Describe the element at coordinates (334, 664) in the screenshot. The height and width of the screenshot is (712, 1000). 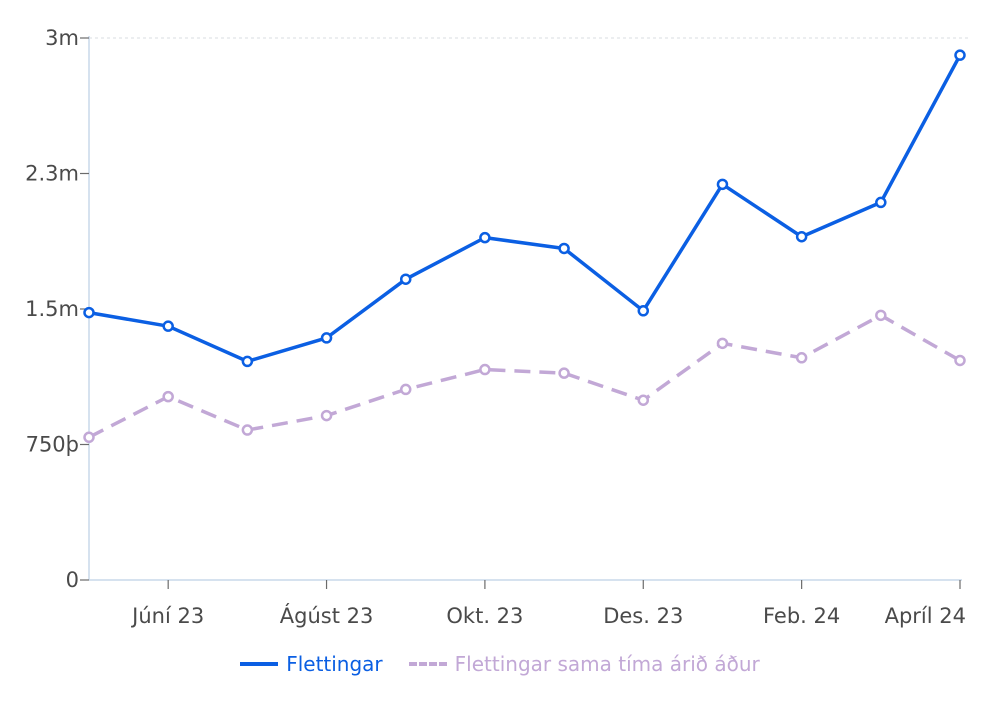
I see `legend-label: Flettingar` at that location.